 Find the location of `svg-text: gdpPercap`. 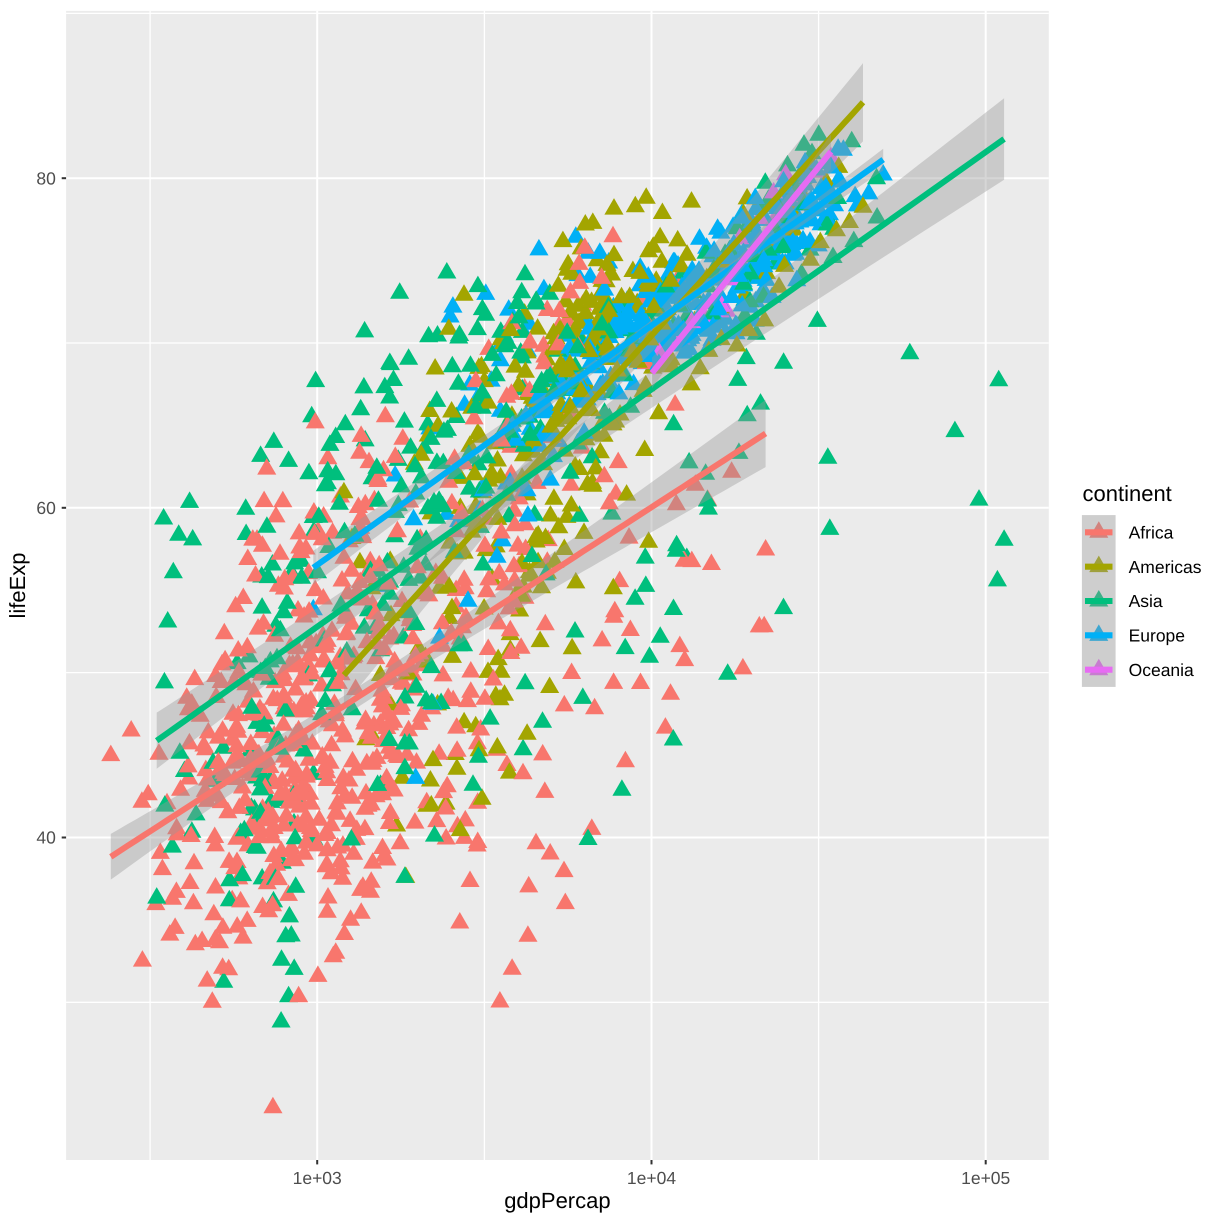

svg-text: gdpPercap is located at coordinates (557, 1200).